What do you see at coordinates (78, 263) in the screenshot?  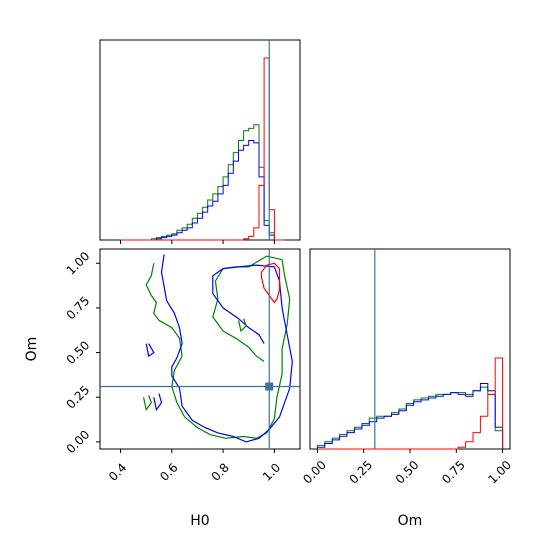 I see `y-tick-label: 1.00` at bounding box center [78, 263].